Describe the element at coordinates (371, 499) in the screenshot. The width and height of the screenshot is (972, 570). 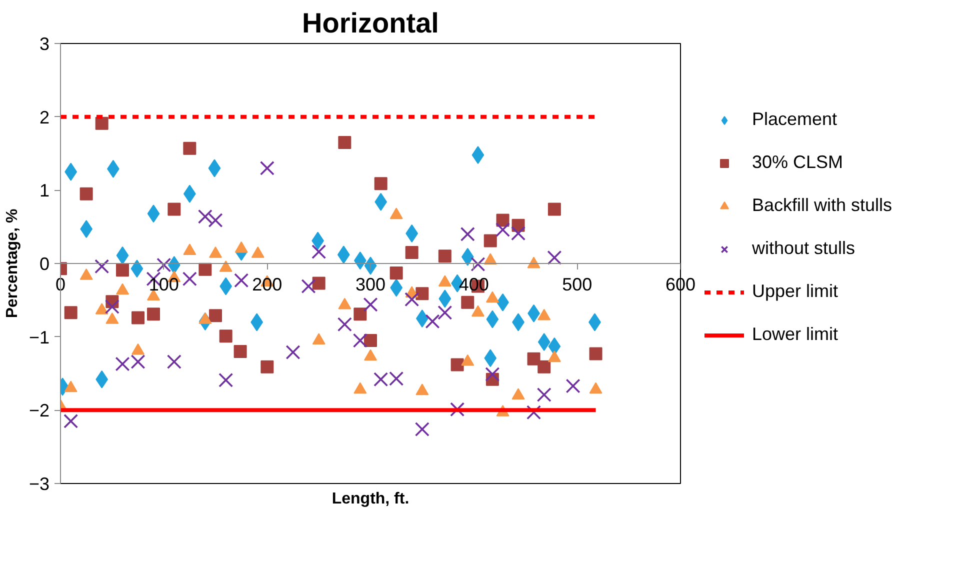
I see `x-axis-title: Length, ft.` at that location.